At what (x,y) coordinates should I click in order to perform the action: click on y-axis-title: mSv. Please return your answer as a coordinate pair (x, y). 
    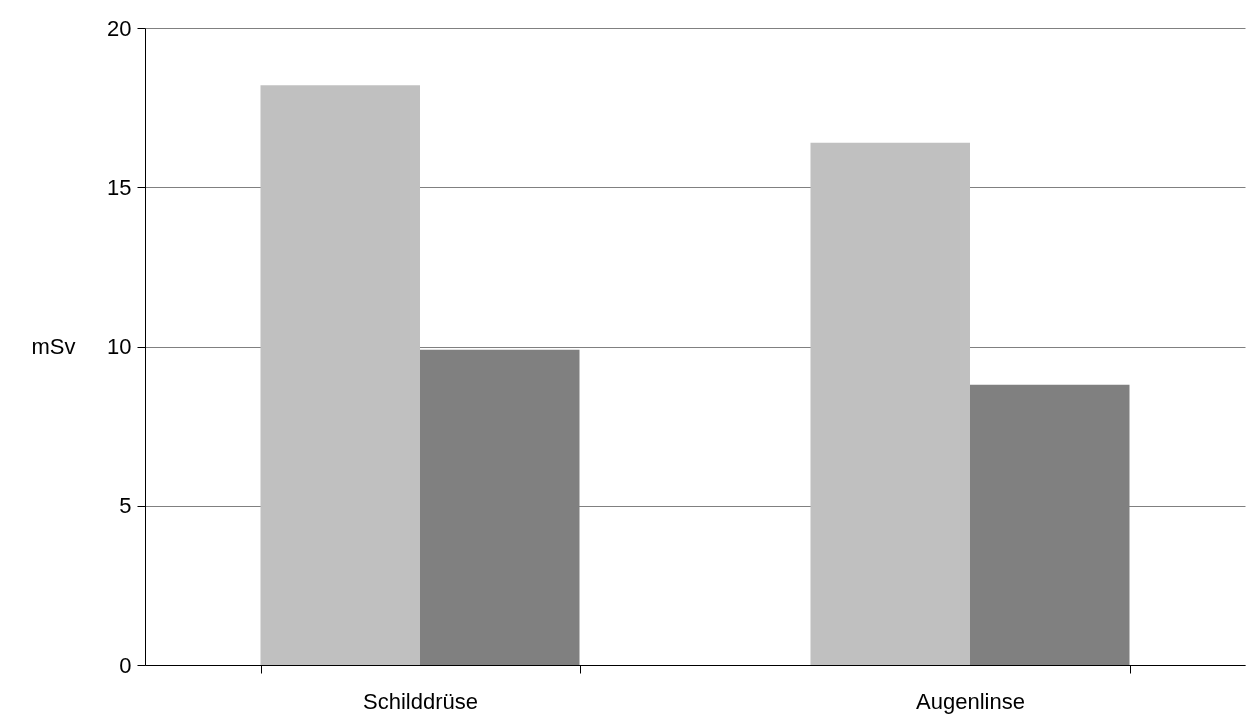
    Looking at the image, I should click on (53, 346).